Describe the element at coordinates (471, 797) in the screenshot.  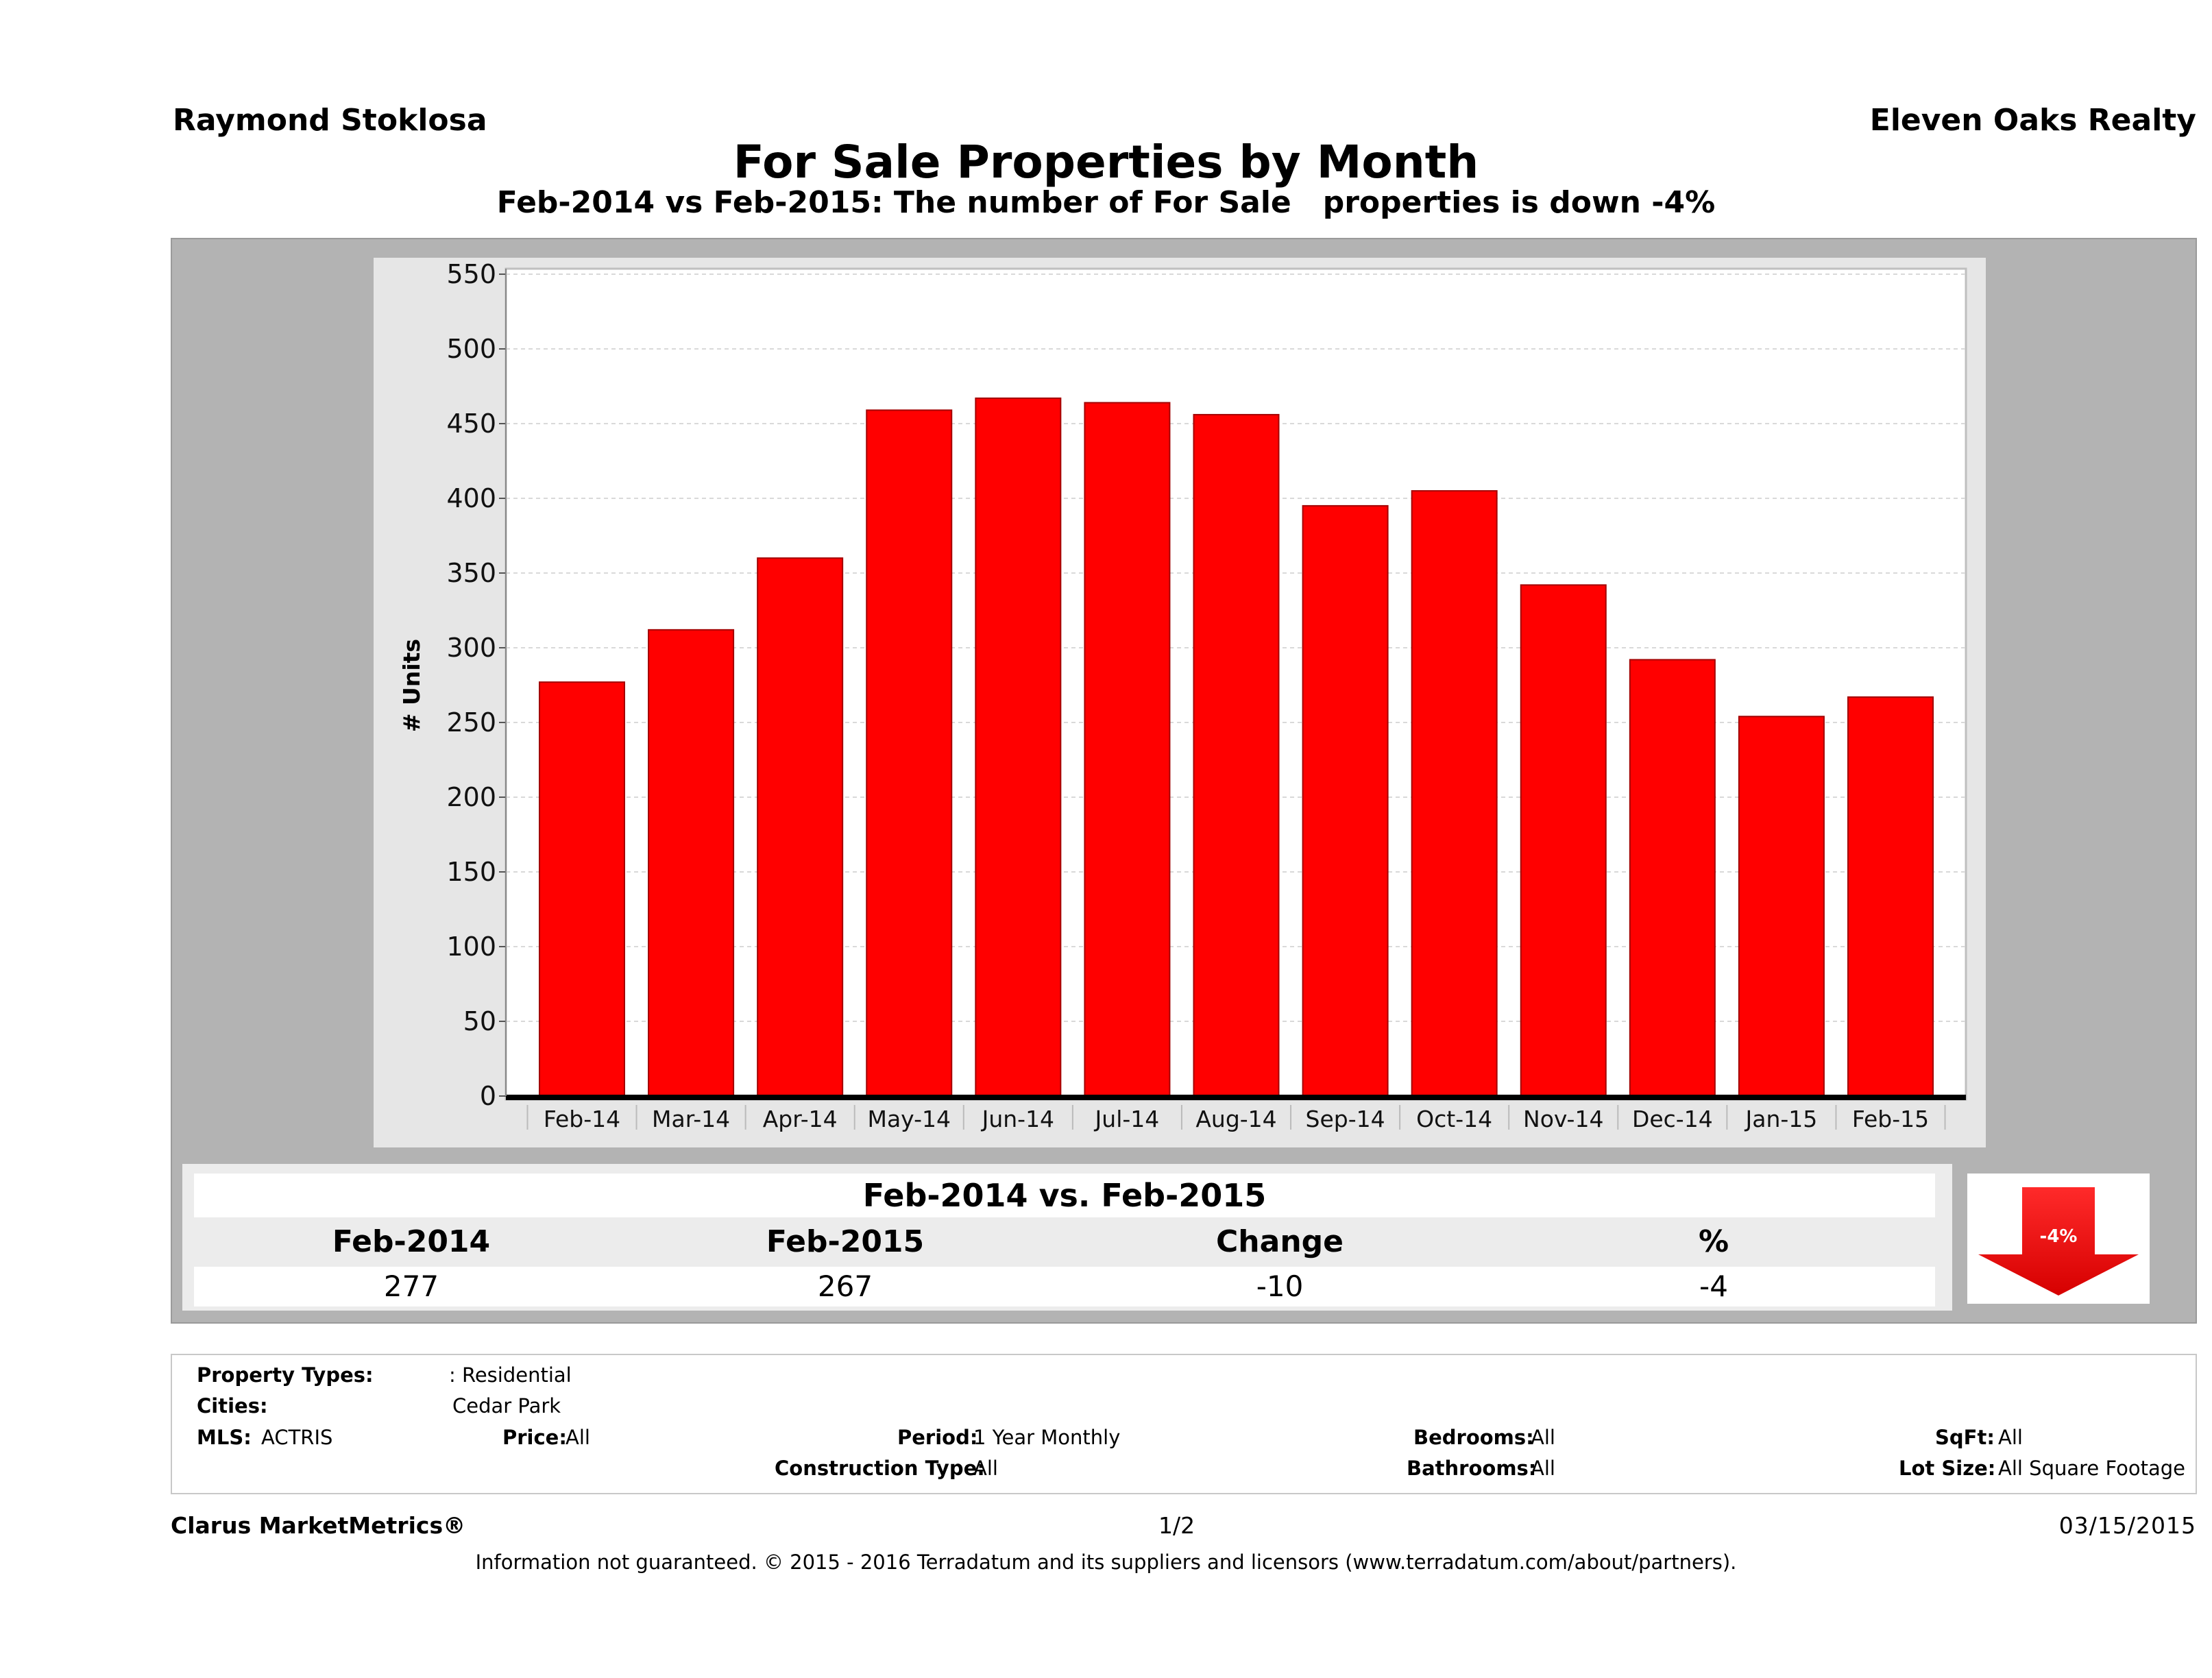
I see `y-tick-label: 200` at that location.